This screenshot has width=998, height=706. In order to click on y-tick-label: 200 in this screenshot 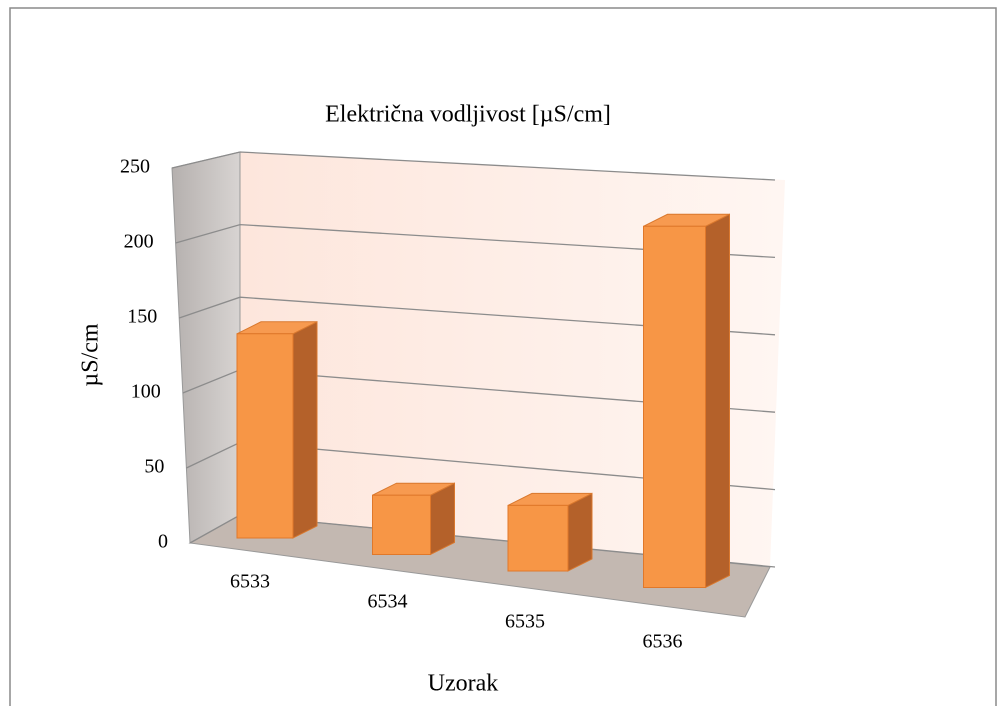, I will do `click(139, 242)`.